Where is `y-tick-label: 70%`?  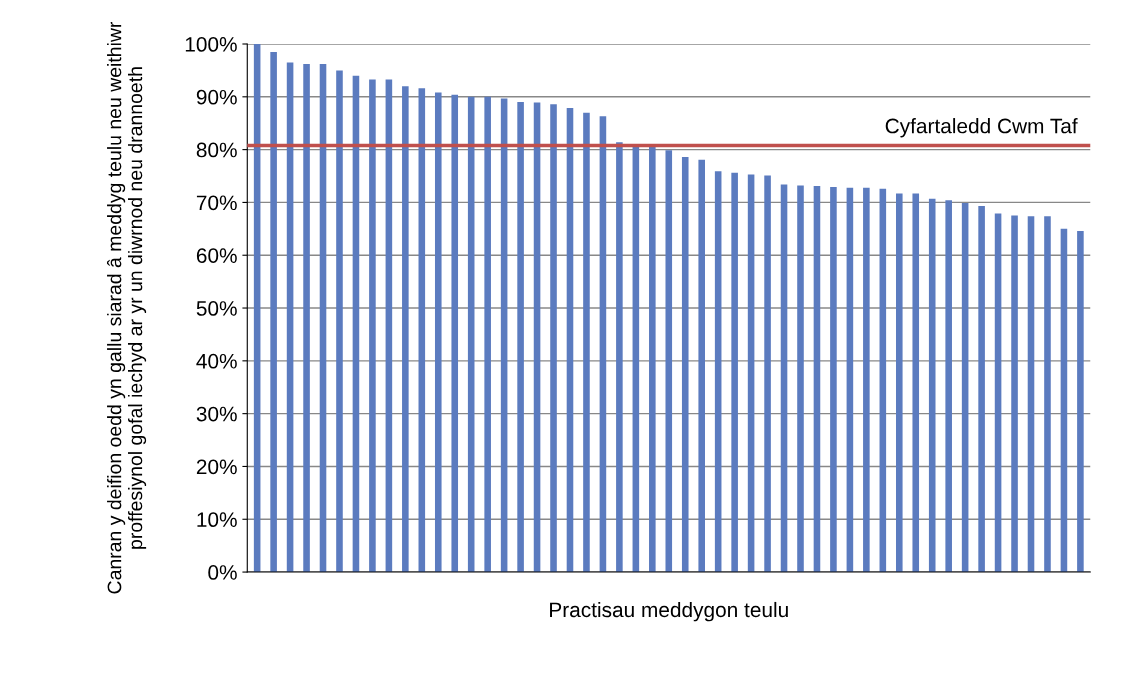 y-tick-label: 70% is located at coordinates (216, 203).